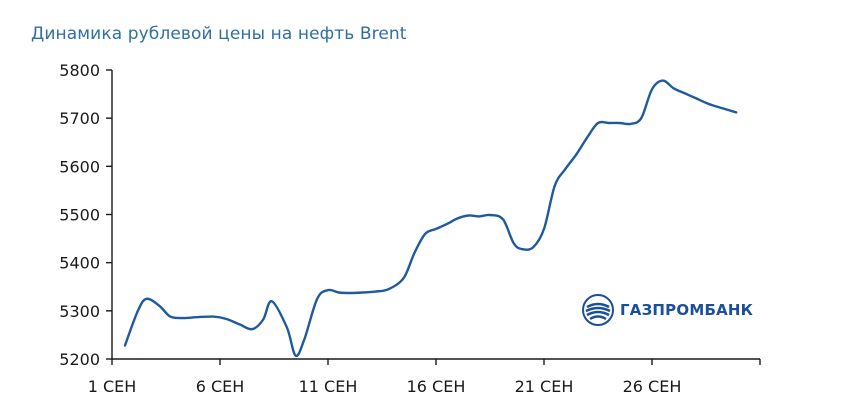  I want to click on gazprombank-logo-icon, so click(598, 310).